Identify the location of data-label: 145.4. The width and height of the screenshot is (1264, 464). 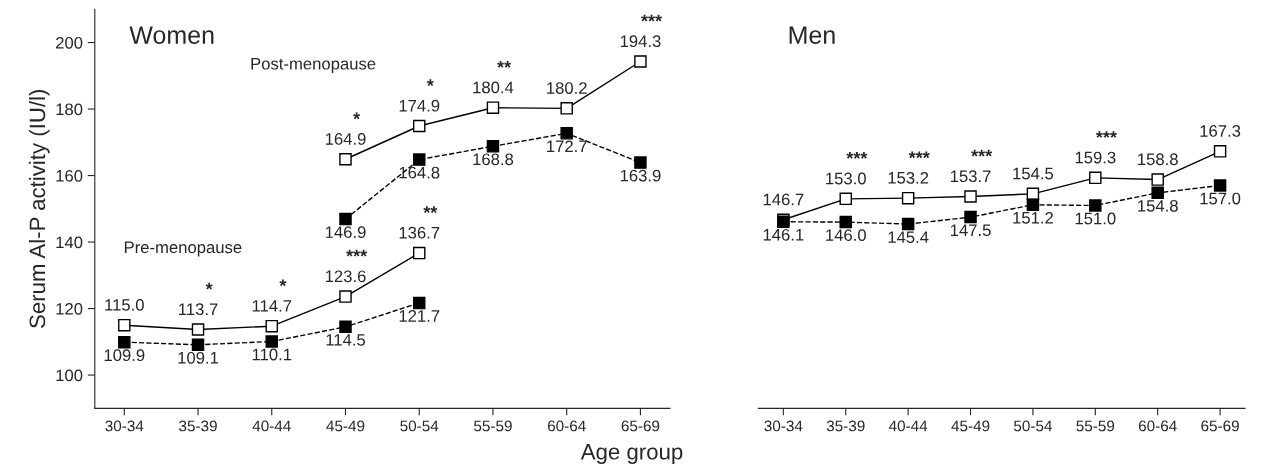
(908, 237).